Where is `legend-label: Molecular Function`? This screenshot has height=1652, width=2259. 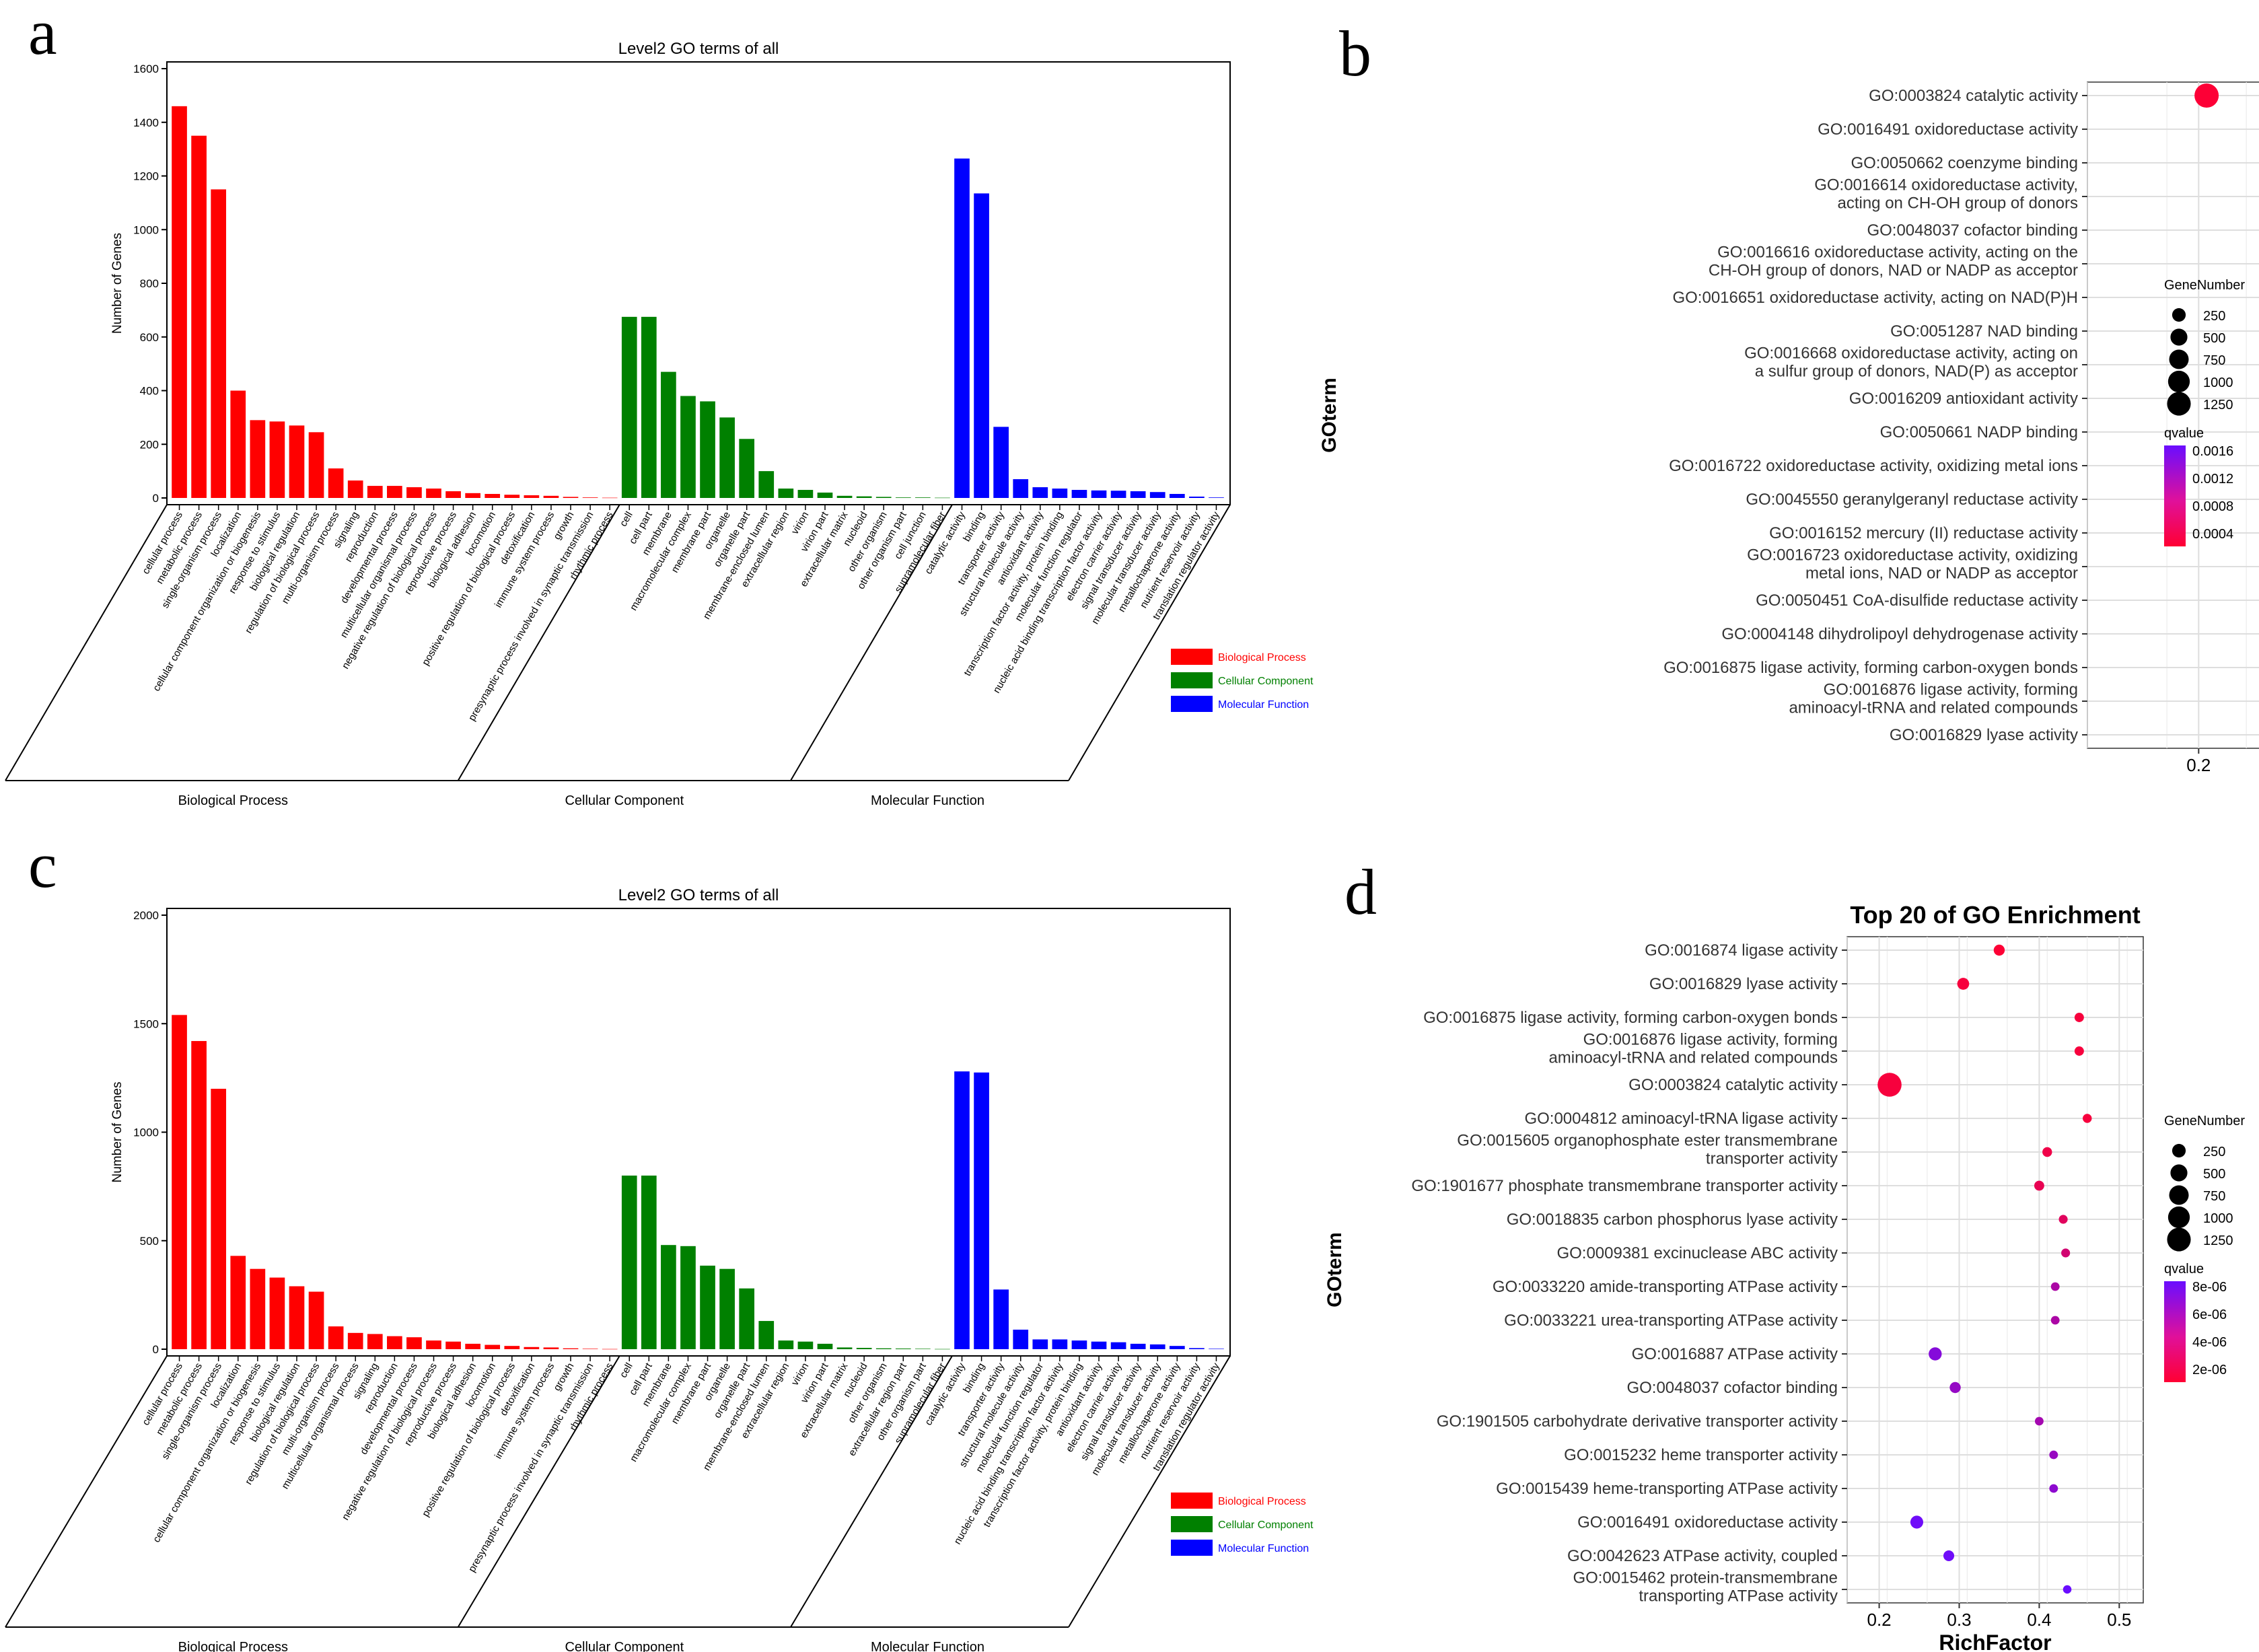
legend-label: Molecular Function is located at coordinates (1263, 1548).